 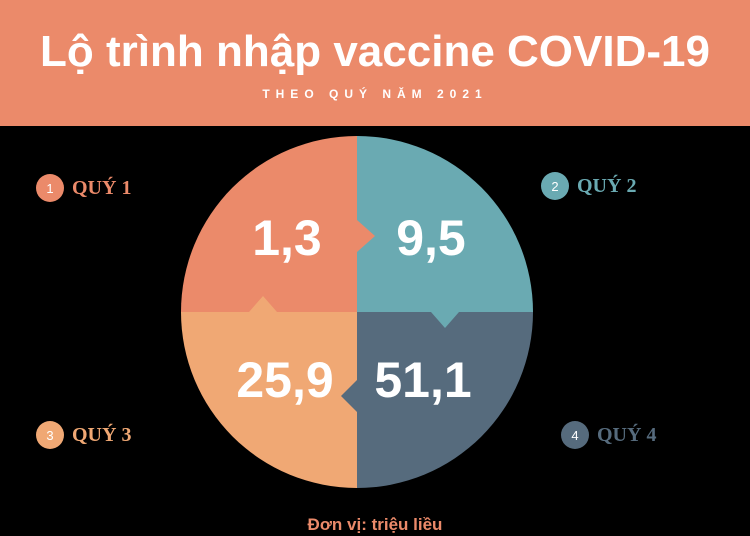 I want to click on pie-slice-q2, so click(x=445, y=224).